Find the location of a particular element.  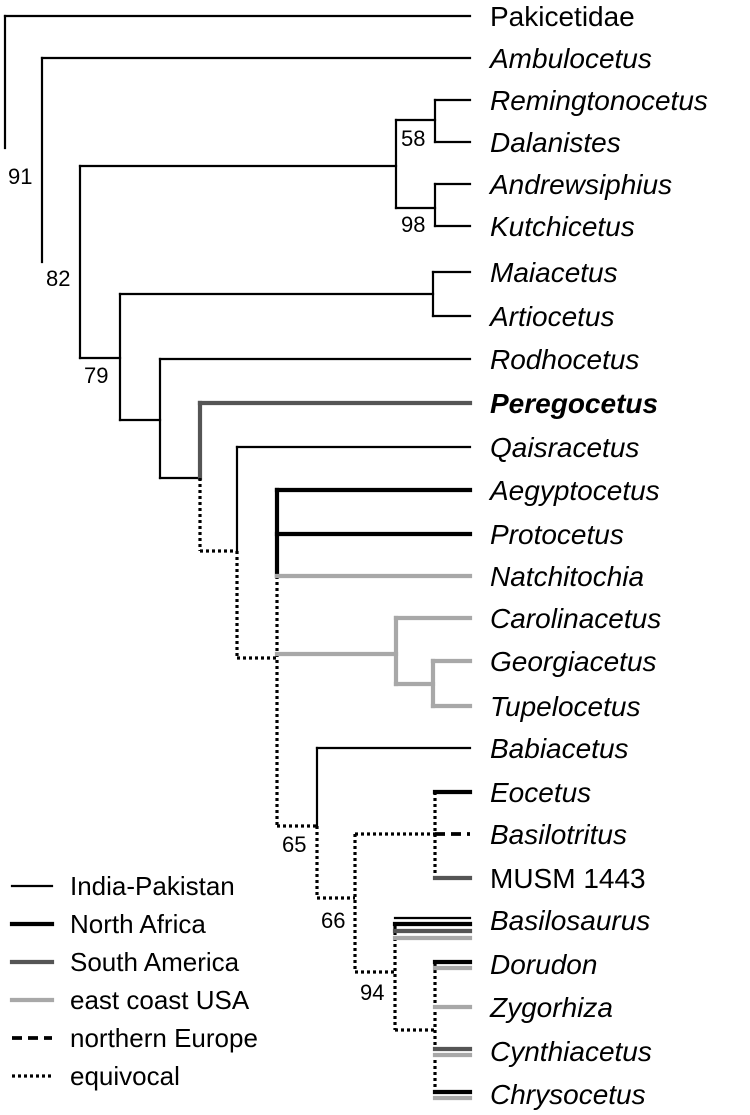

taxon-label-andrewsiphius: Andrewsiphius is located at coordinates (580, 184).